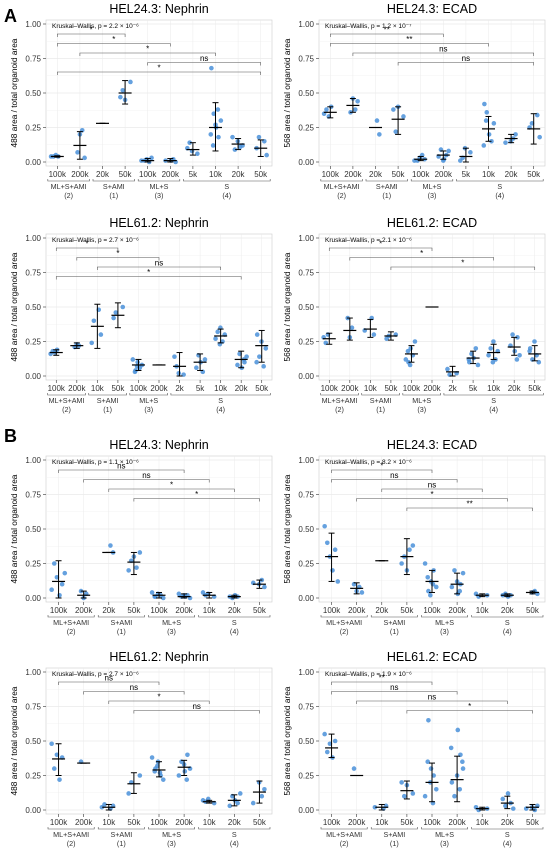  I want to click on stat-test-label: Kruskal–Wallis, p = 1.1 × 10⁻⁶, so click(95, 462).